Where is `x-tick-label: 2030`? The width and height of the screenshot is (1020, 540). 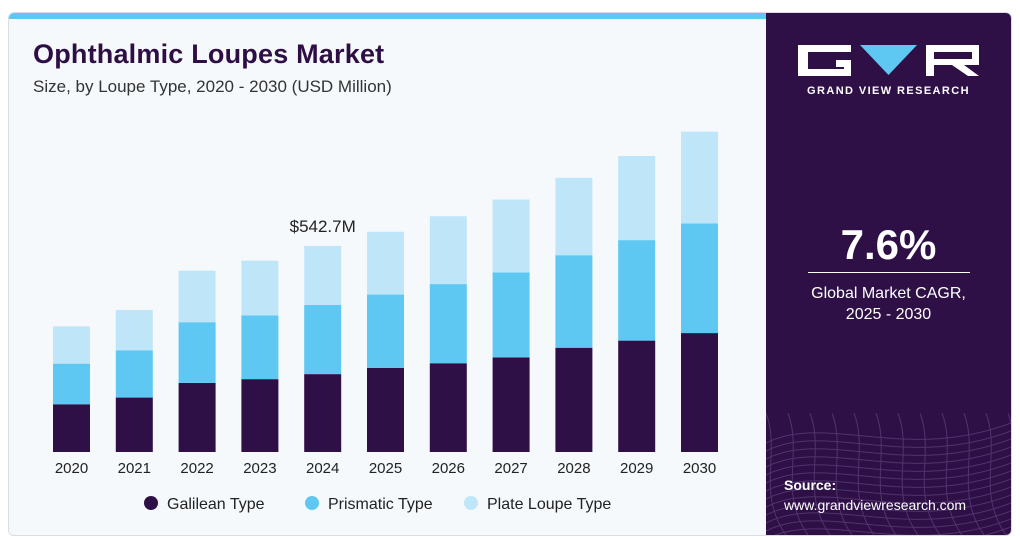
x-tick-label: 2030 is located at coordinates (699, 468).